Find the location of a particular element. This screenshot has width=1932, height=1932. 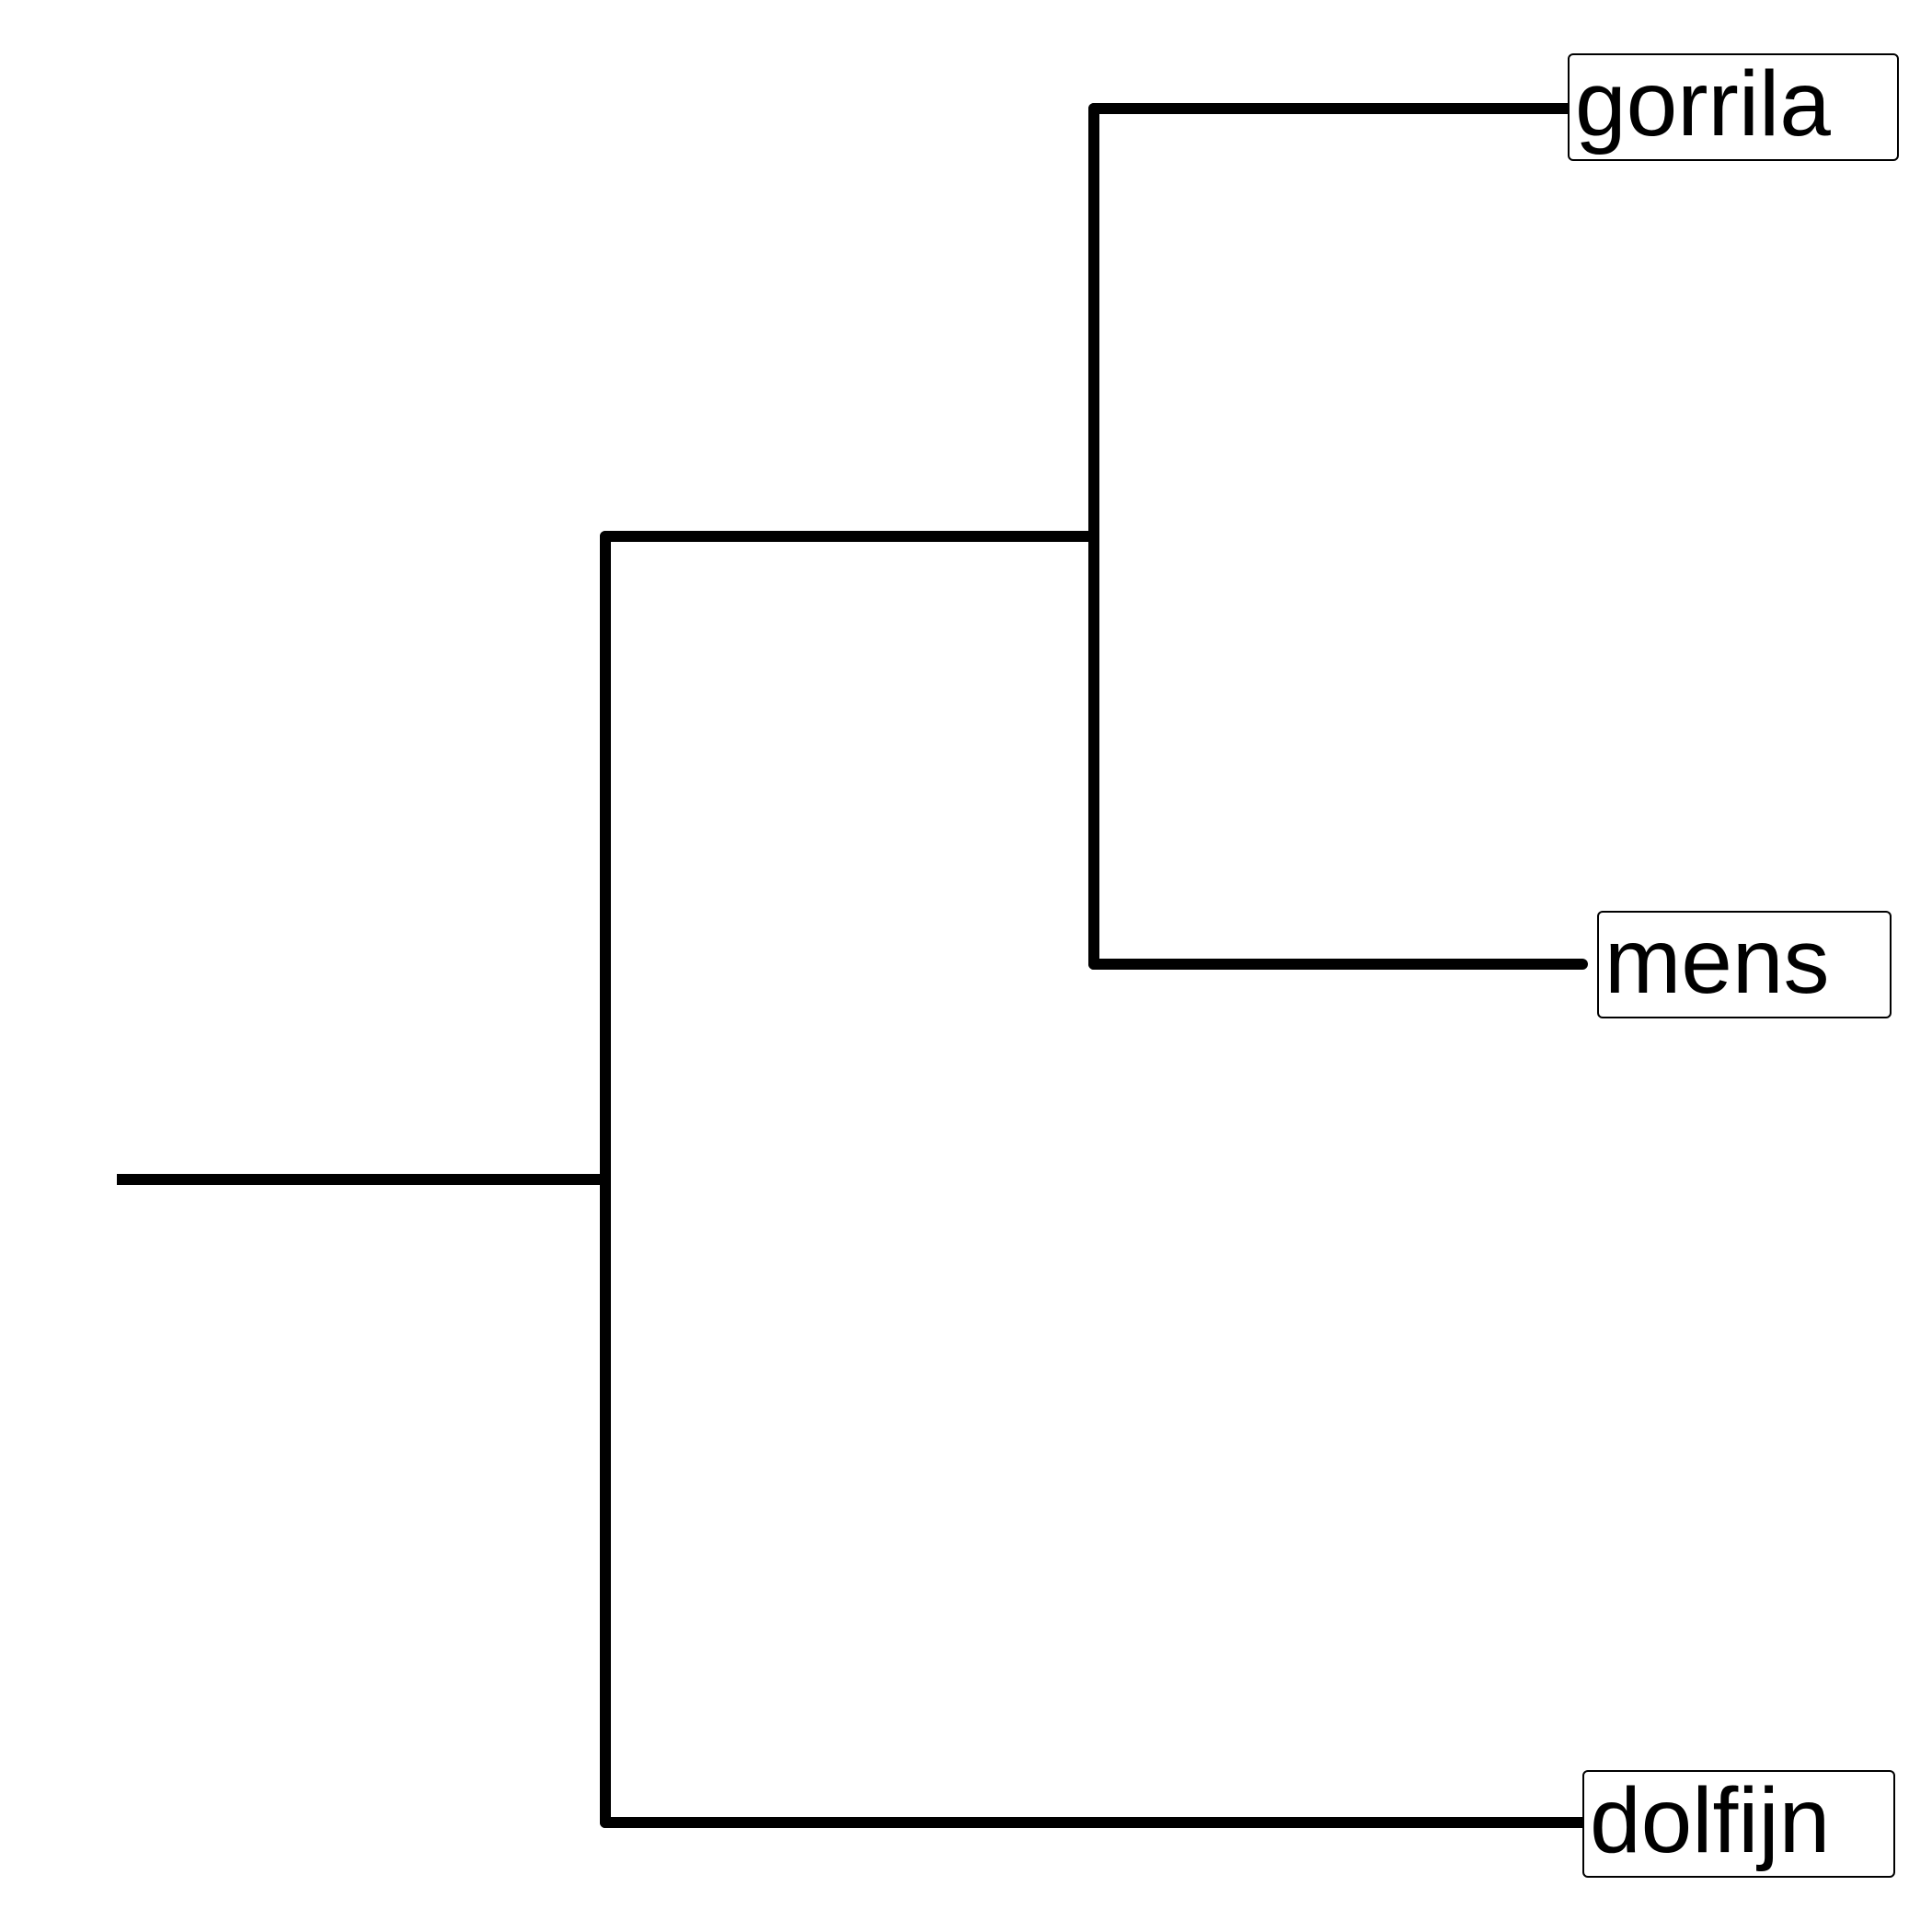

tip-label-gorilla: gorrila is located at coordinates (1733, 107).